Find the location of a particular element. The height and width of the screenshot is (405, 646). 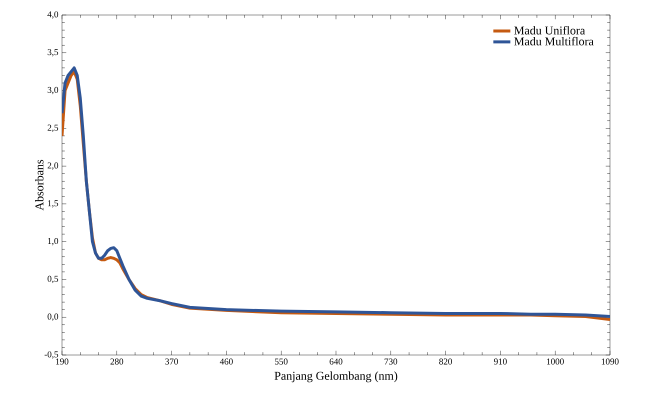

legend-label: Madu Multiflora is located at coordinates (554, 41).